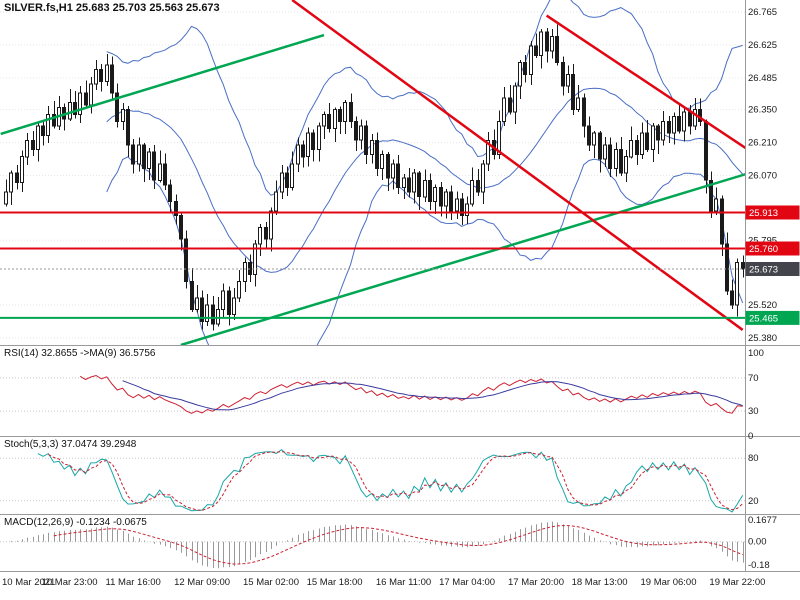 This screenshot has height=600, width=800. What do you see at coordinates (396, 481) in the screenshot?
I see `stoch-signal-line` at bounding box center [396, 481].